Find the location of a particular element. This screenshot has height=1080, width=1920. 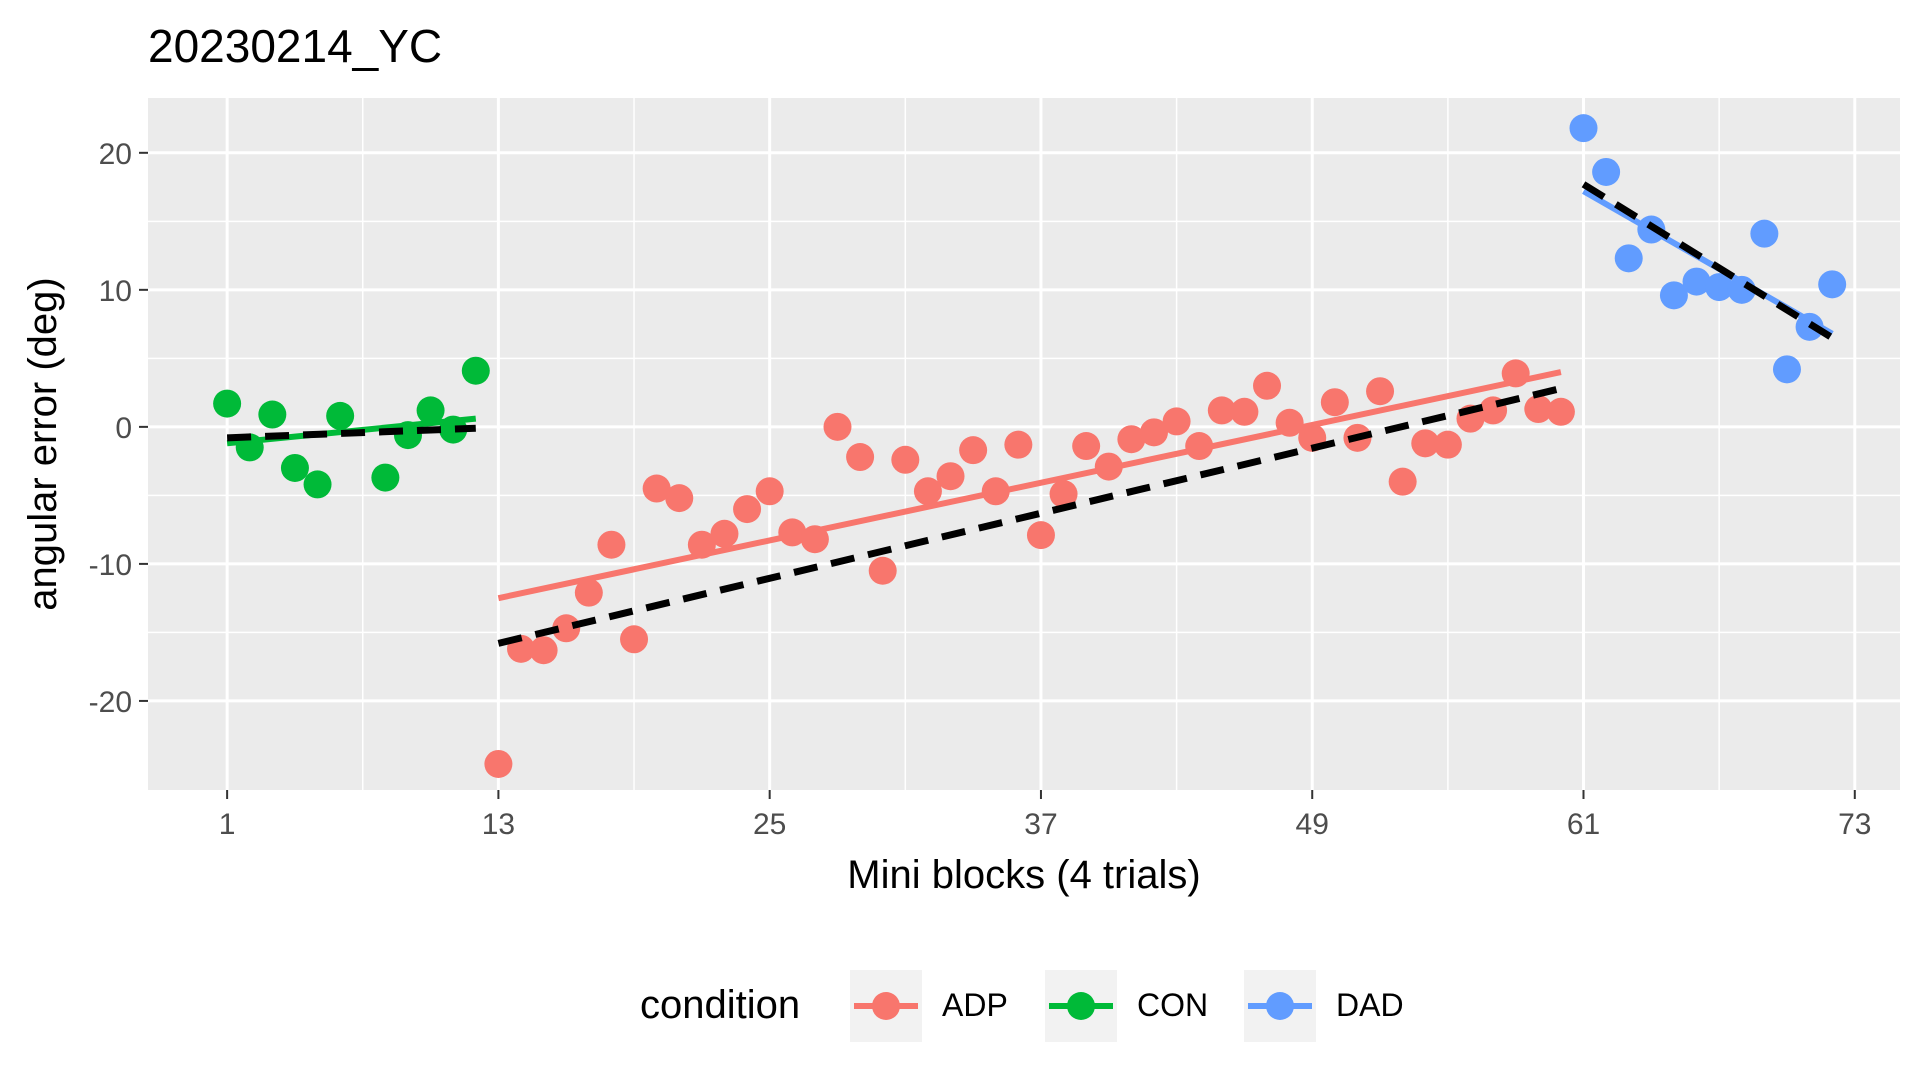

y-tick-label: 10 is located at coordinates (115, 291).